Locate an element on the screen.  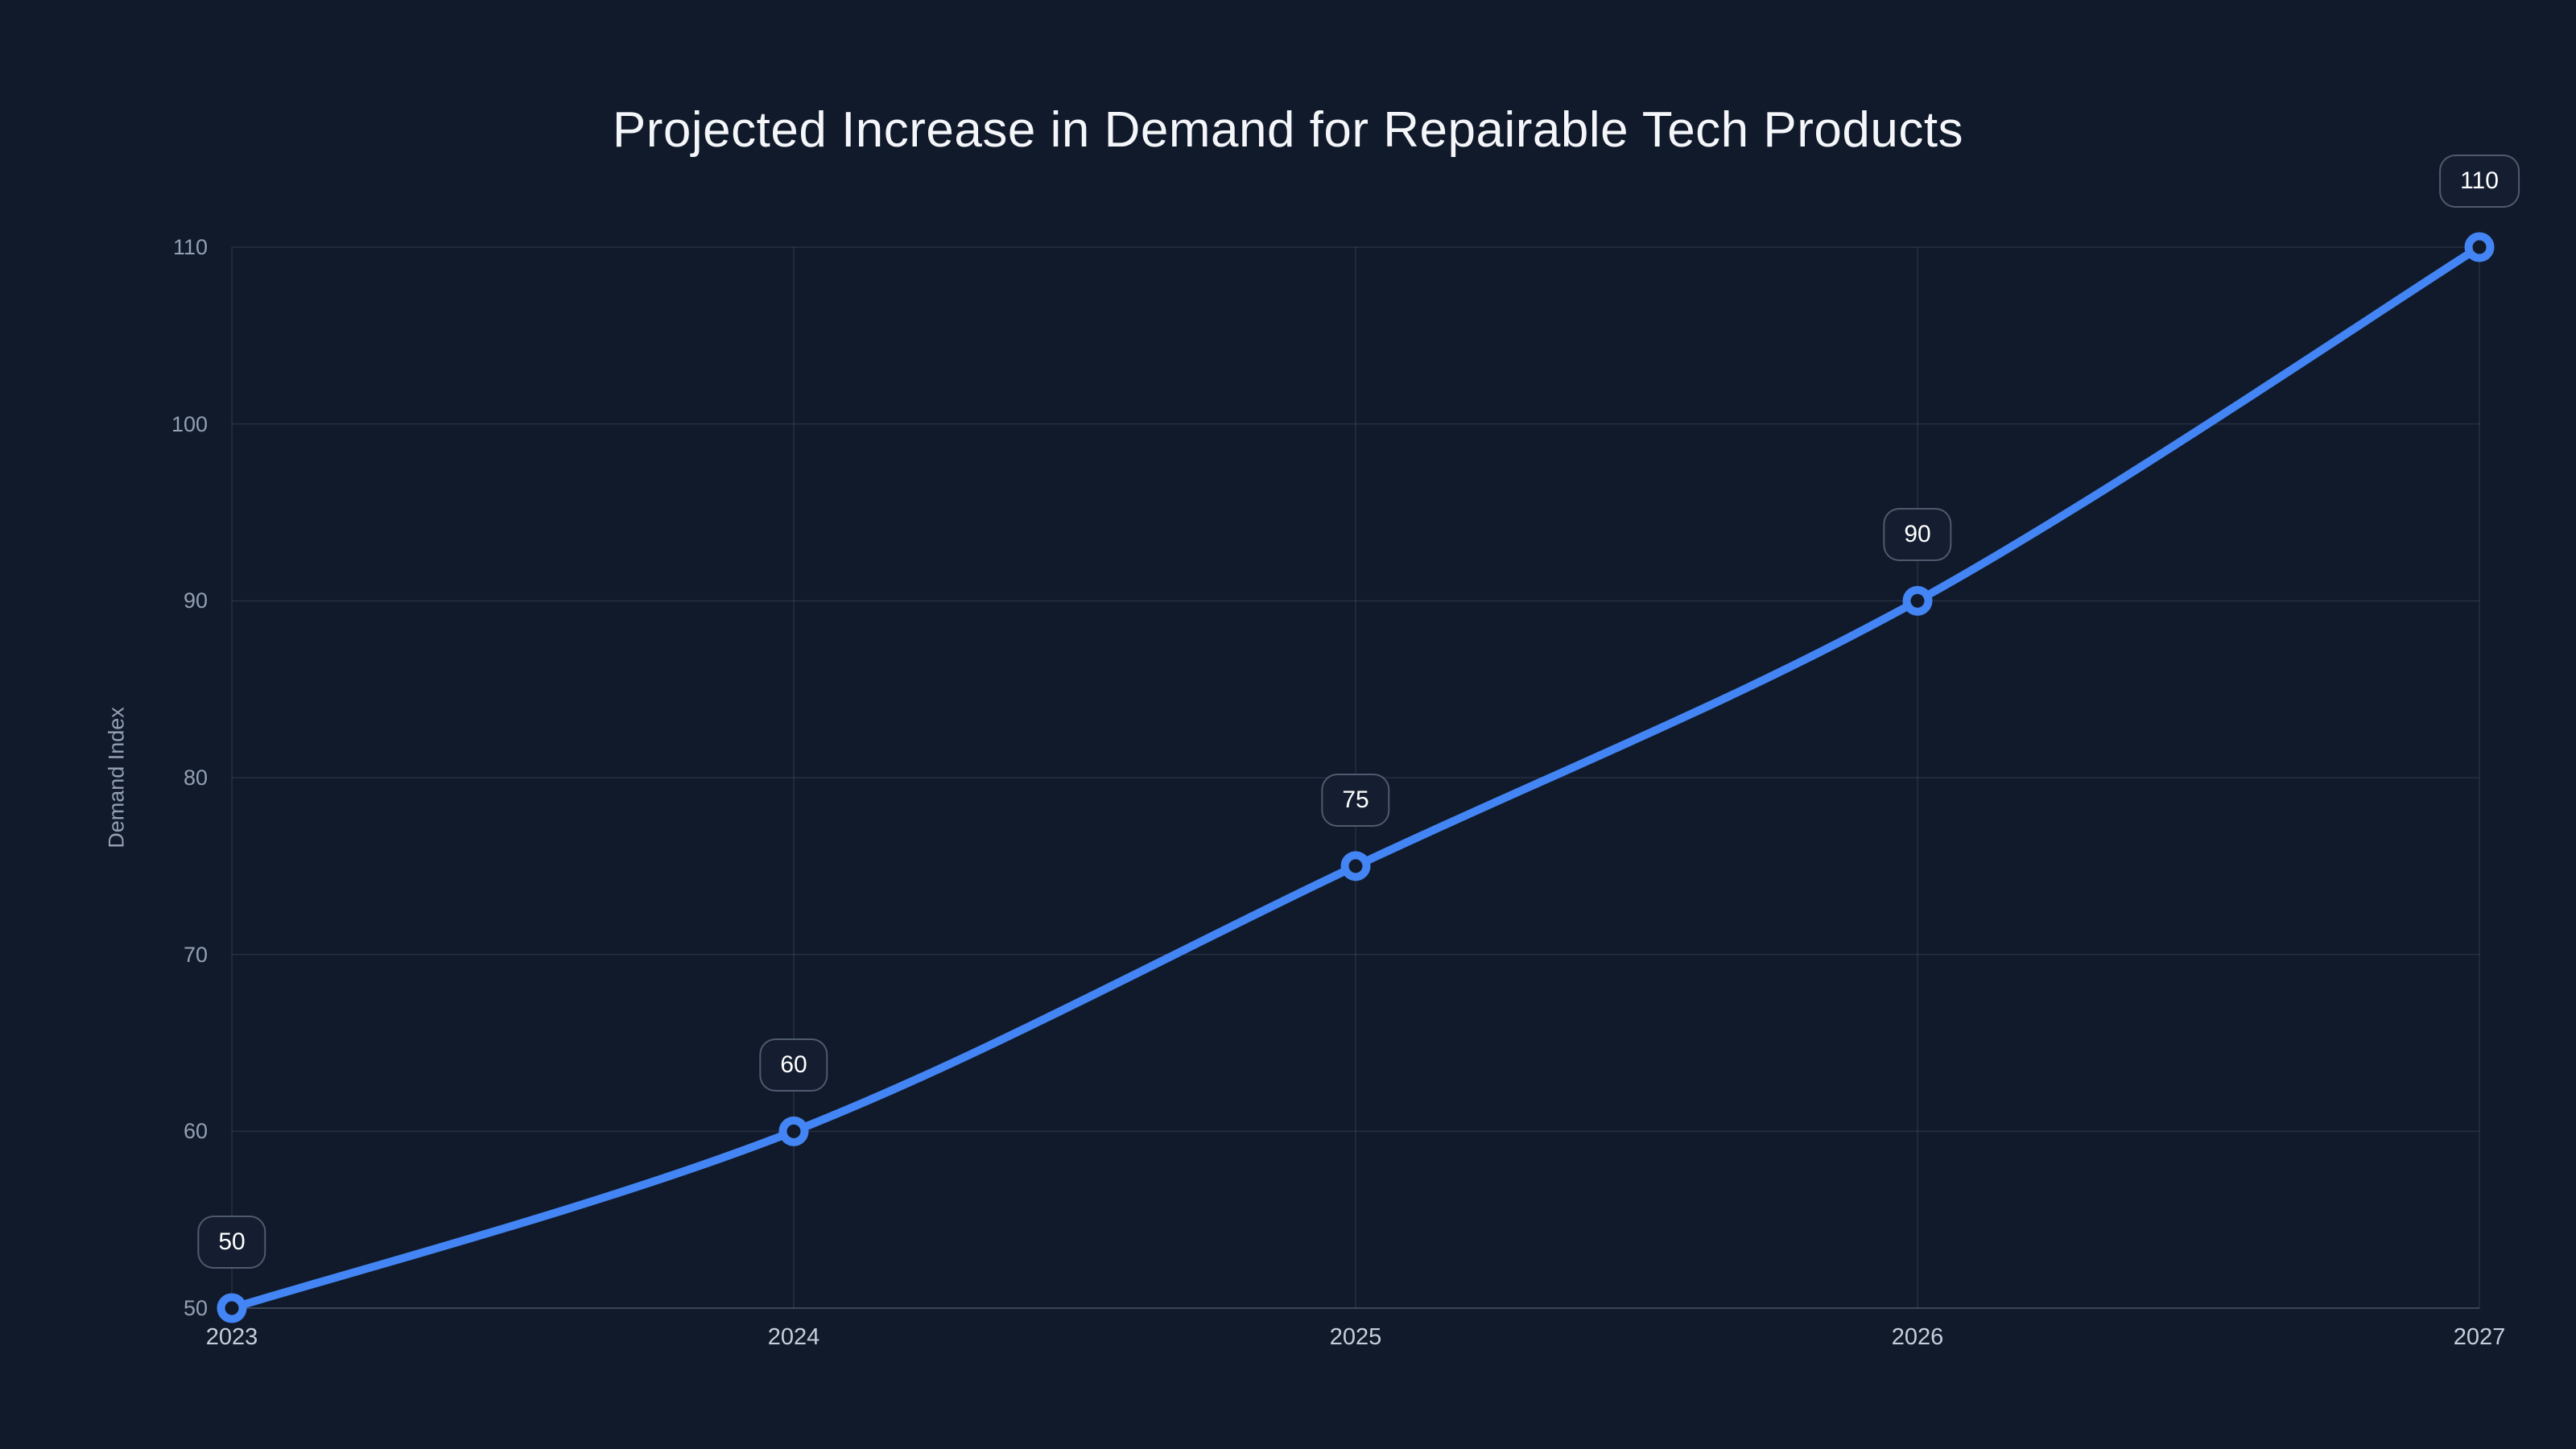
x-tick-label: 2025 is located at coordinates (1355, 1337).